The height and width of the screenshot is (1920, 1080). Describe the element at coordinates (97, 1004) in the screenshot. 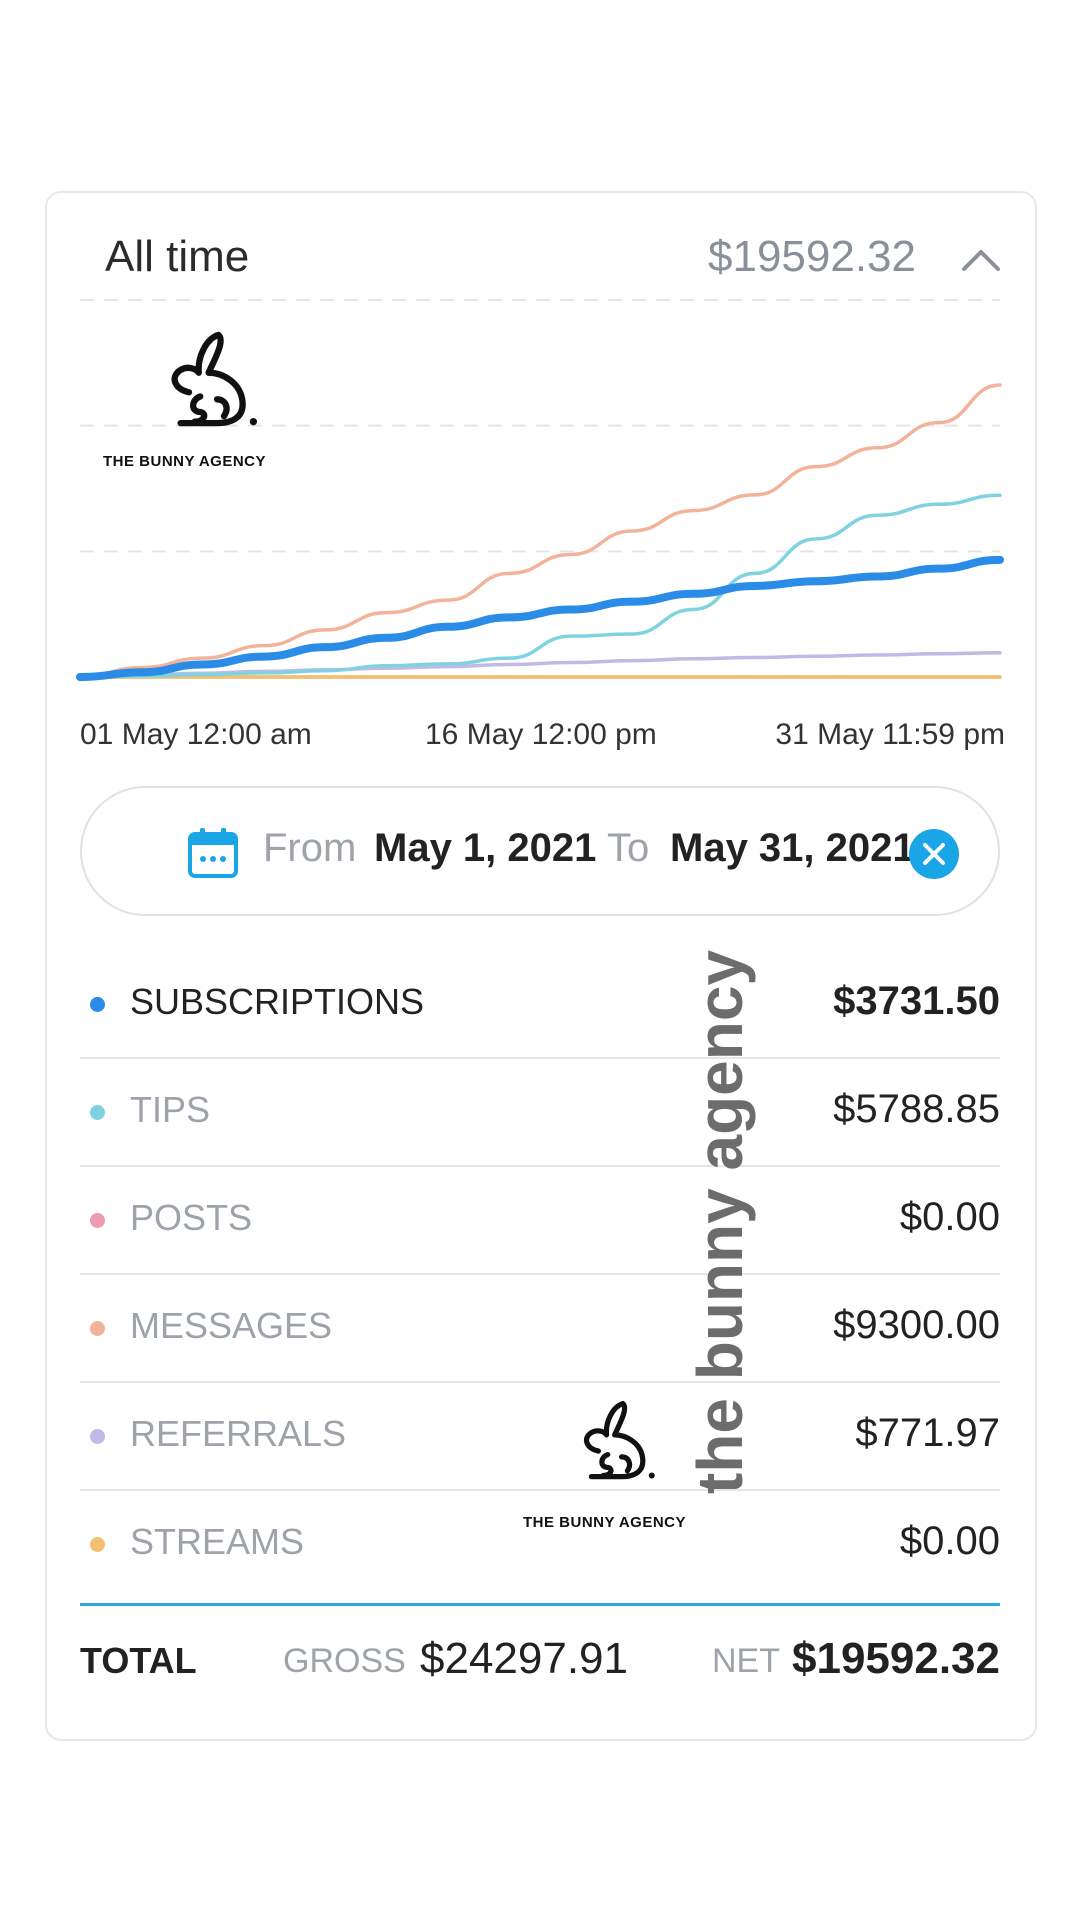

I see `subscriptions-dot` at that location.